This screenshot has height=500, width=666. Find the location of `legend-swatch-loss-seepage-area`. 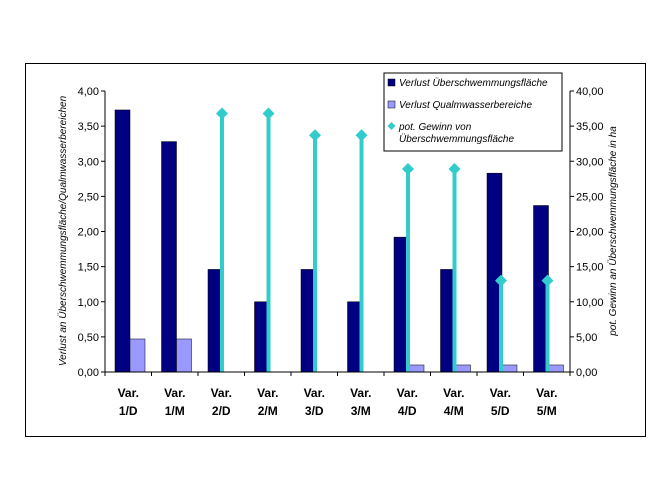

legend-swatch-loss-seepage-area is located at coordinates (391, 104).